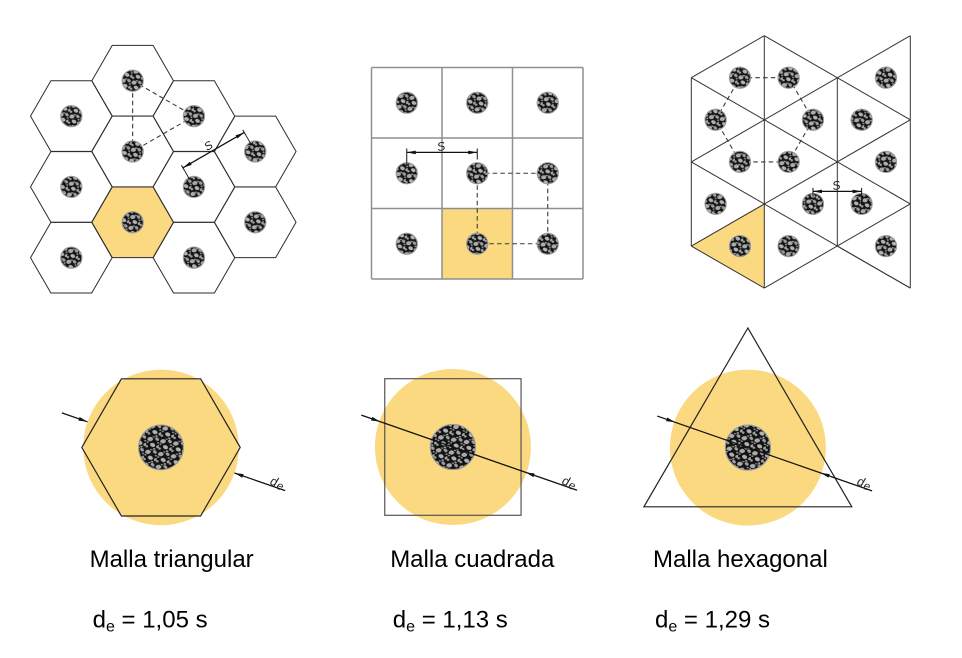  I want to click on svg-text: Malla cuadrada, so click(472, 559).